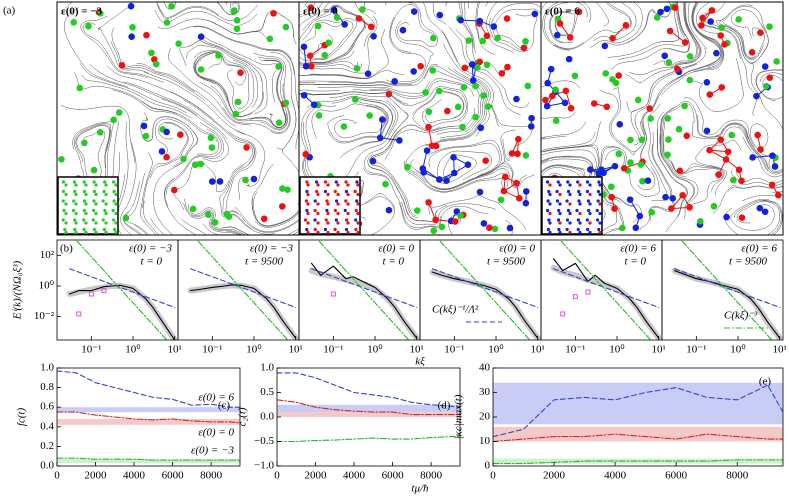  What do you see at coordinates (9, 11) in the screenshot?
I see `panel-label: (a)` at bounding box center [9, 11].